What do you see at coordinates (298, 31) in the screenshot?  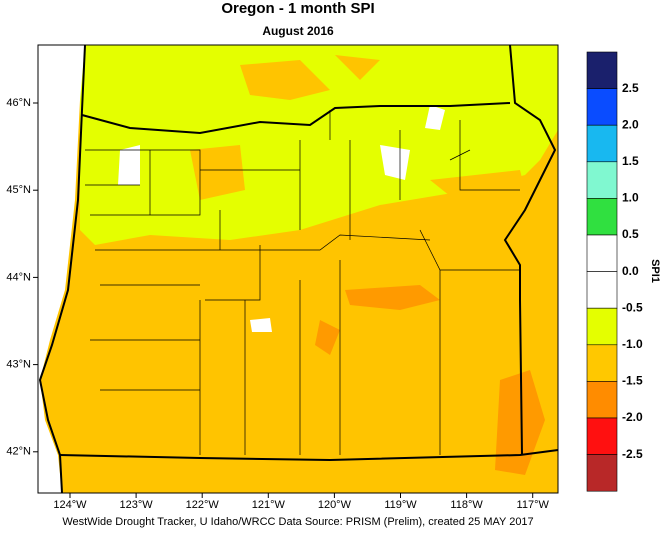 I see `subtitle: August 2016` at bounding box center [298, 31].